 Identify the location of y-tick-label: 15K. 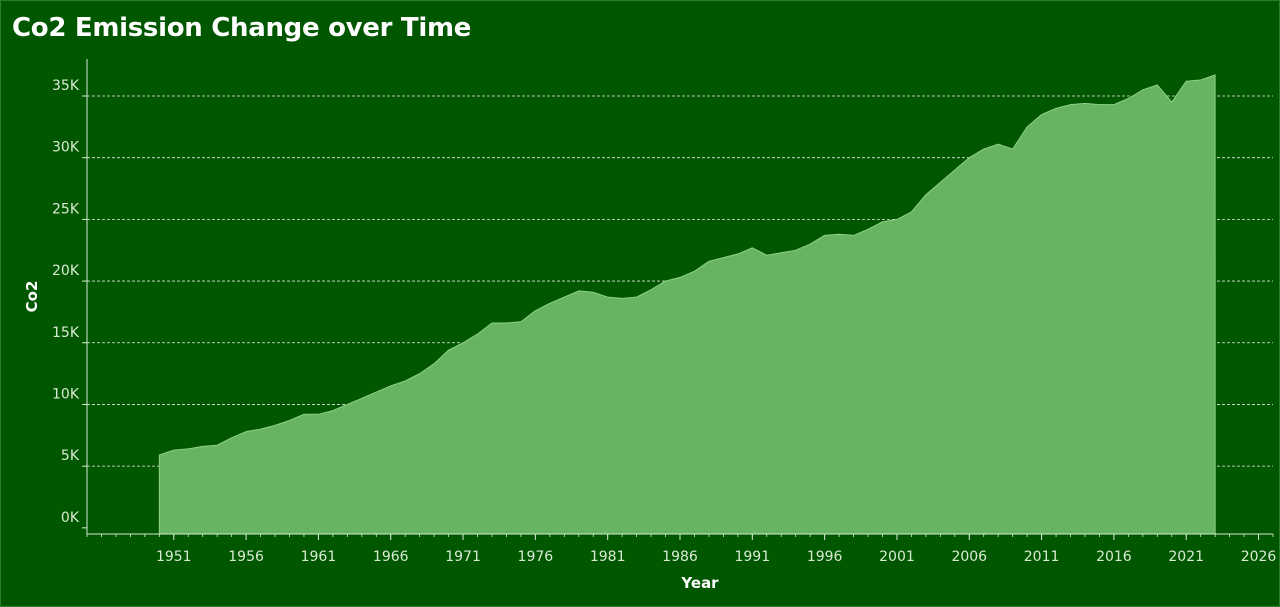
(66, 333).